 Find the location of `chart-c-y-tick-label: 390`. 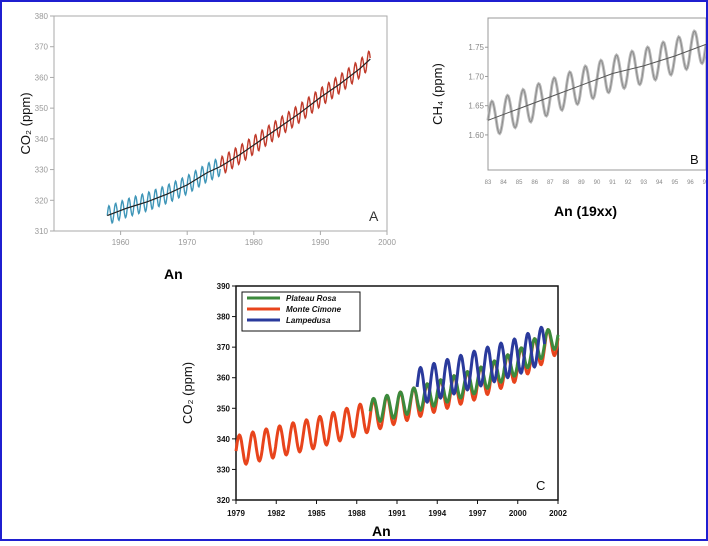

chart-c-y-tick-label: 390 is located at coordinates (224, 286).